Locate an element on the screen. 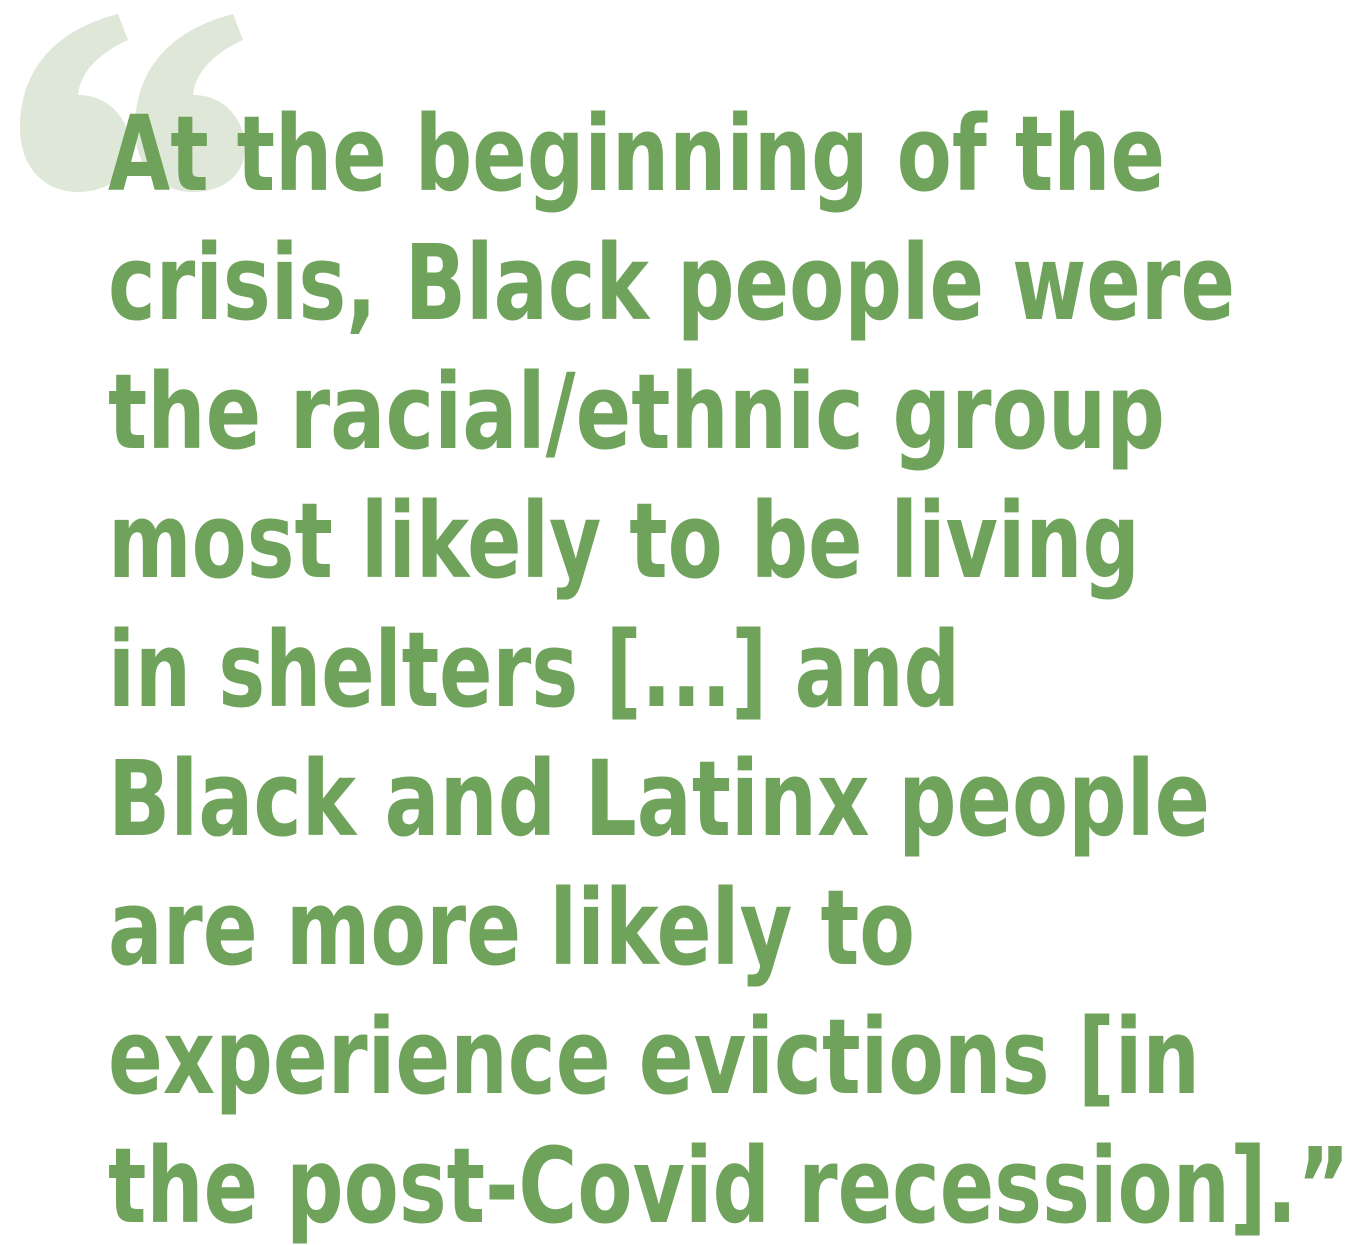 This screenshot has width=1367, height=1245. quote-line: the racial/ethnic group is located at coordinates (636, 412).